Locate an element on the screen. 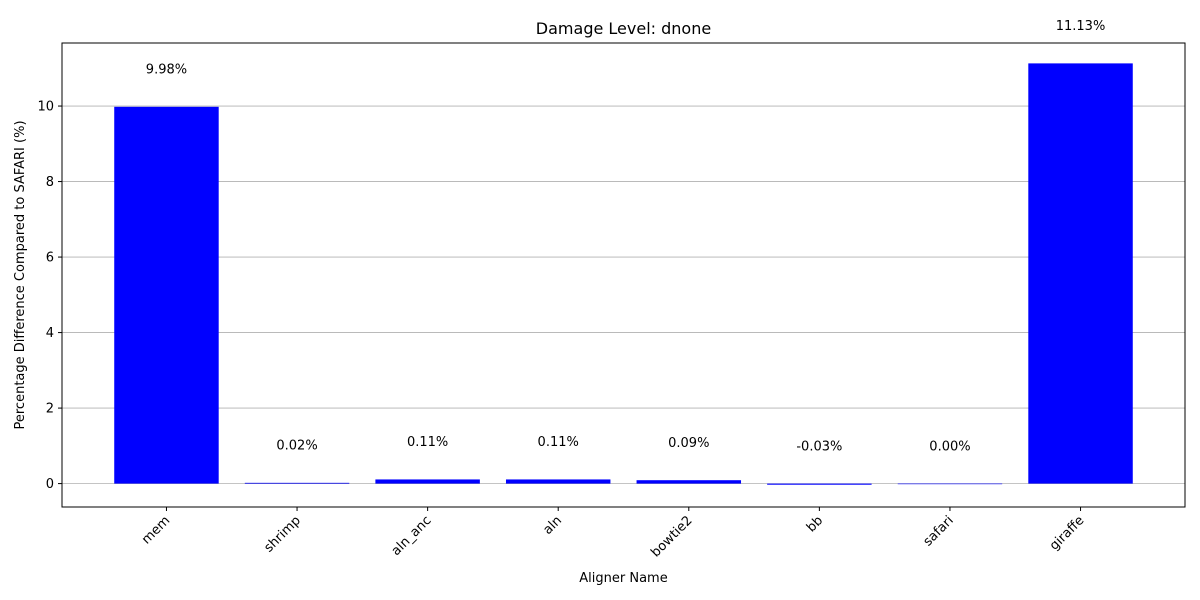  y-tick-label: 10 is located at coordinates (45, 107).